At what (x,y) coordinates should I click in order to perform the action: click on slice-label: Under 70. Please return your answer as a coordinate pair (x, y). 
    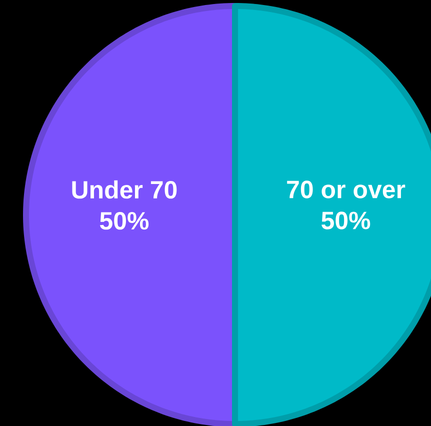
    Looking at the image, I should click on (124, 189).